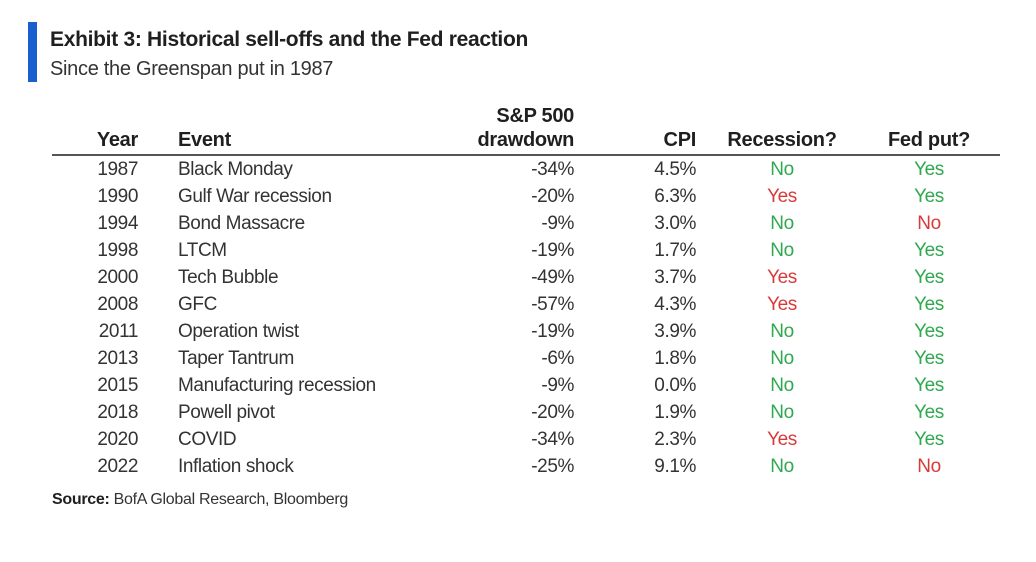  I want to click on cell-year: 2020, so click(117, 439).